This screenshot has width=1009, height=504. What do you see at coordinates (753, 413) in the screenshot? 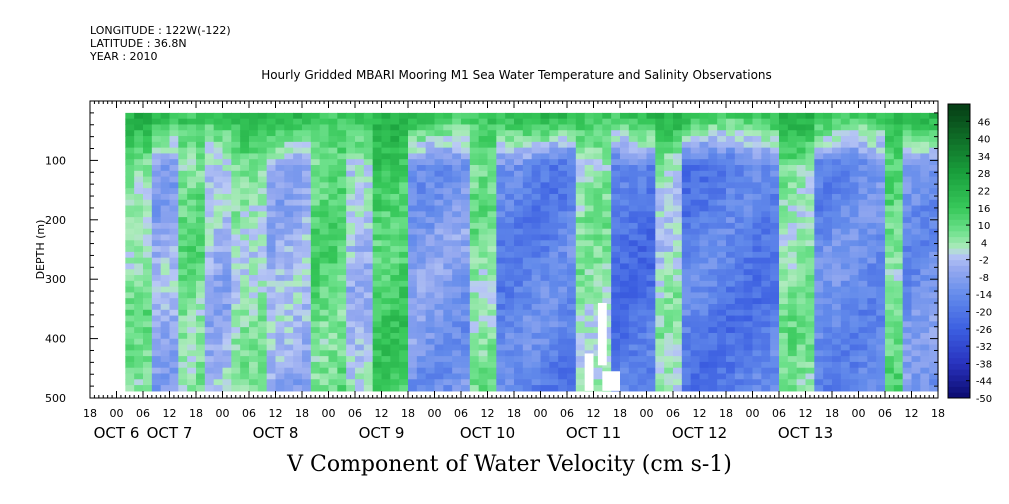
I see `x-hour-label: 00` at bounding box center [753, 413].